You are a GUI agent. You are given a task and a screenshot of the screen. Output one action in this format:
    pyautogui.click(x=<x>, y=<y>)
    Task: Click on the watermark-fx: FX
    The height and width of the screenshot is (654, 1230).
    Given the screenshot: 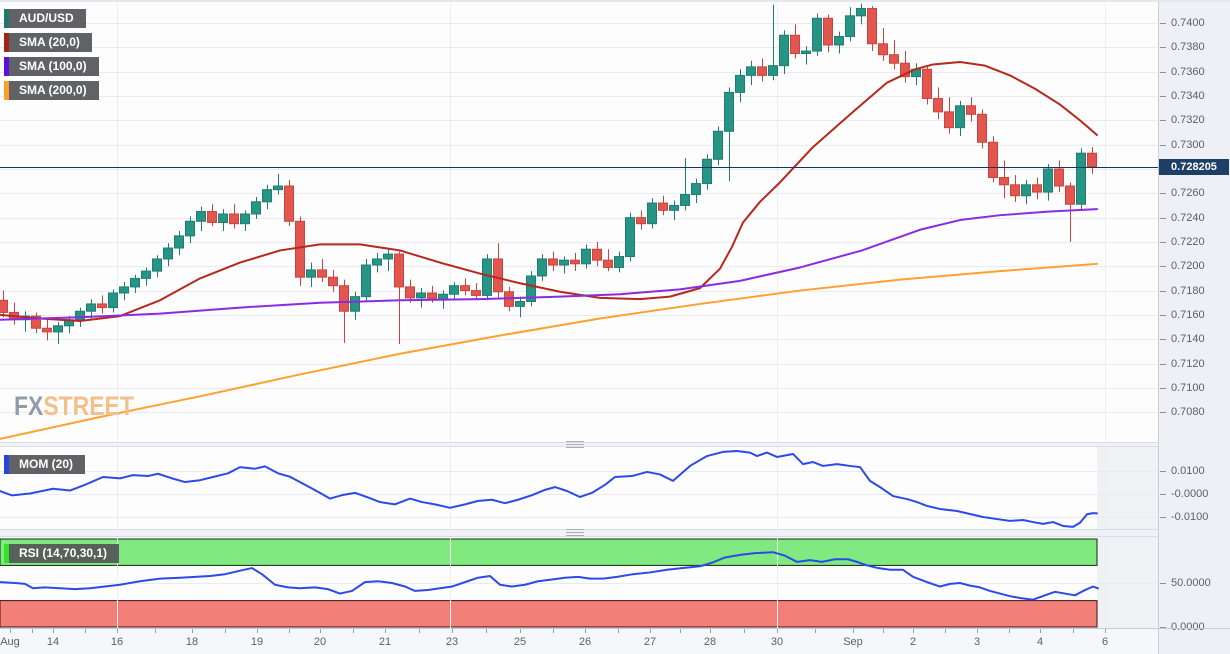 What is the action you would take?
    pyautogui.click(x=29, y=406)
    